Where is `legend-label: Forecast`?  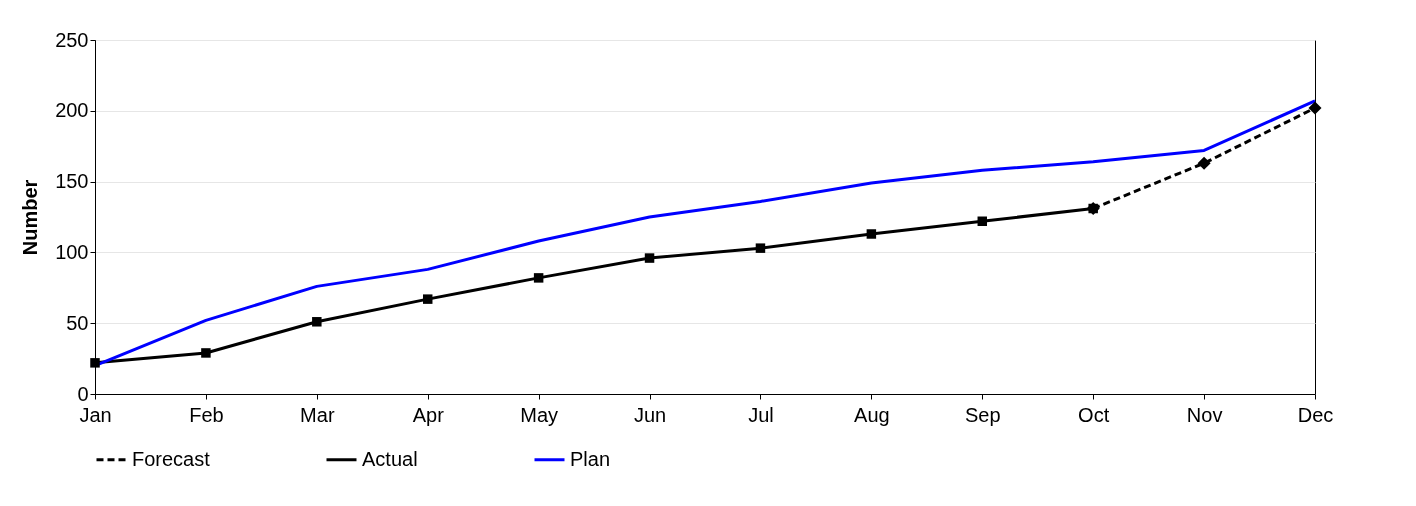 legend-label: Forecast is located at coordinates (171, 458).